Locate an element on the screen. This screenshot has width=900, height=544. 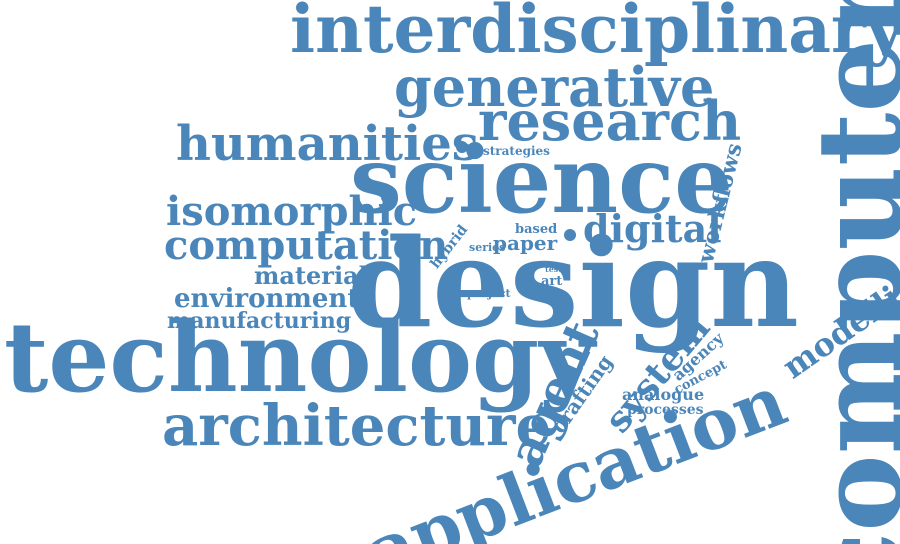
word-humanities: humanities is located at coordinates (327, 144).